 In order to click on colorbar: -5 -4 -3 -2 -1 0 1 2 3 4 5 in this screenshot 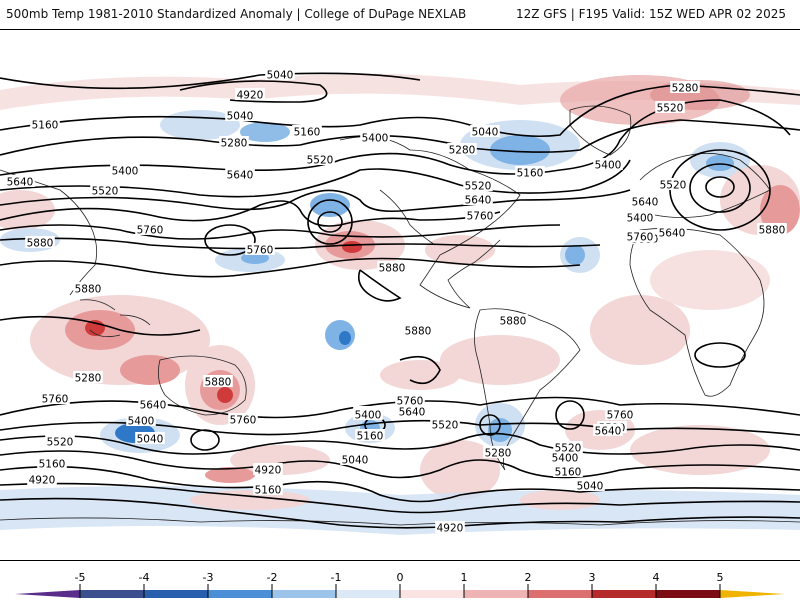, I will do `click(400, 580)`.